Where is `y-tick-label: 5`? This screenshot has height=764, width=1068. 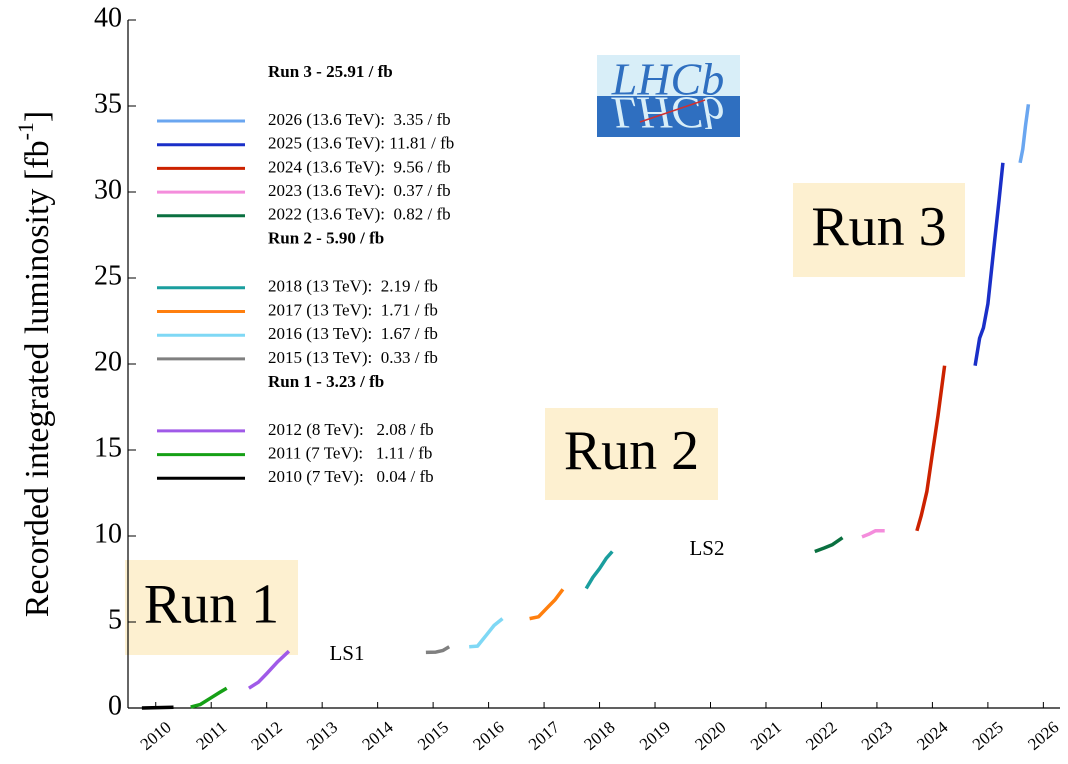
y-tick-label: 5 is located at coordinates (115, 619).